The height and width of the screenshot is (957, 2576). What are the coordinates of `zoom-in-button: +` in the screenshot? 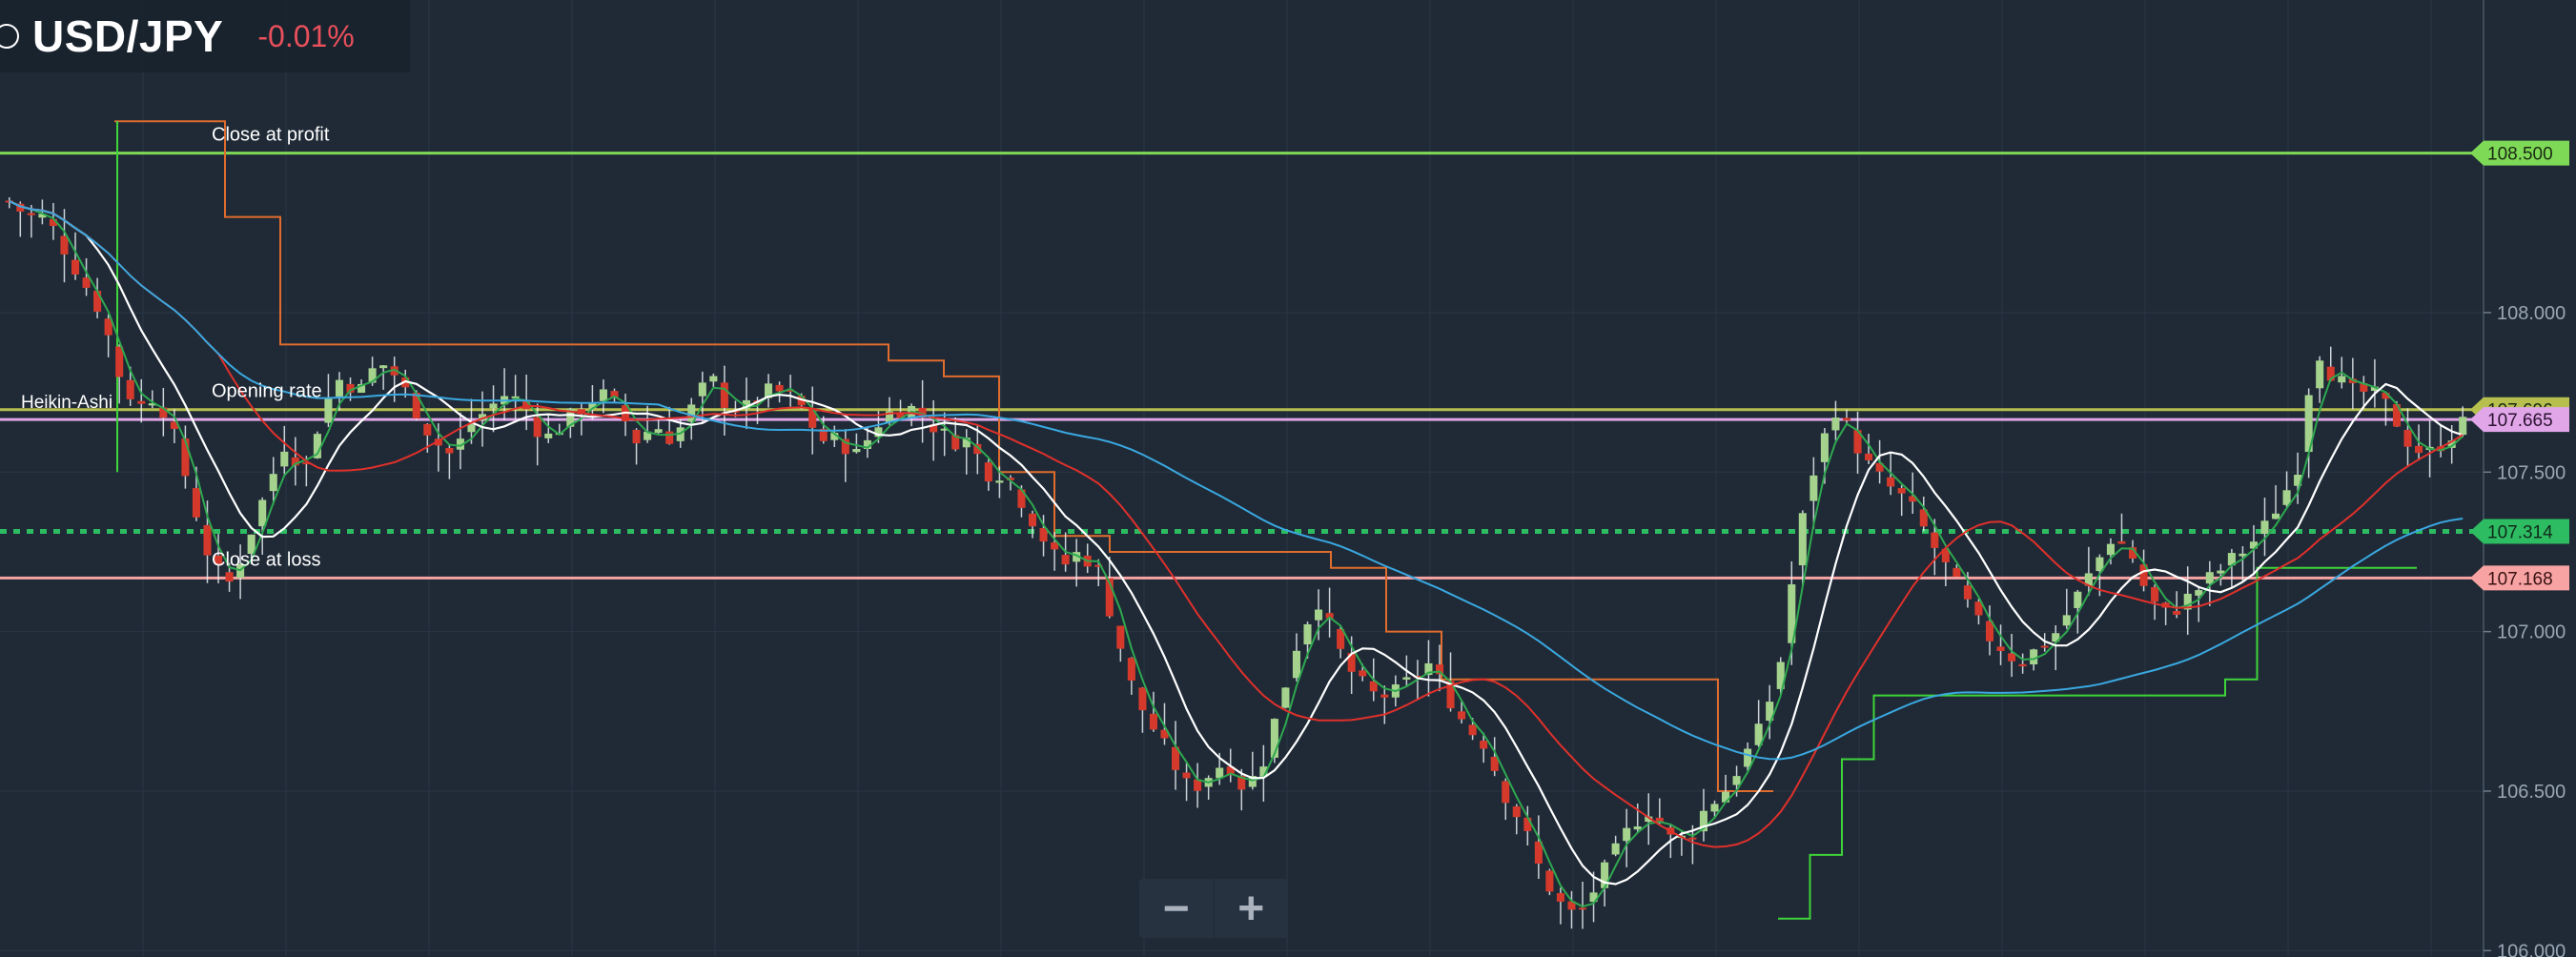 It's located at (1251, 909).